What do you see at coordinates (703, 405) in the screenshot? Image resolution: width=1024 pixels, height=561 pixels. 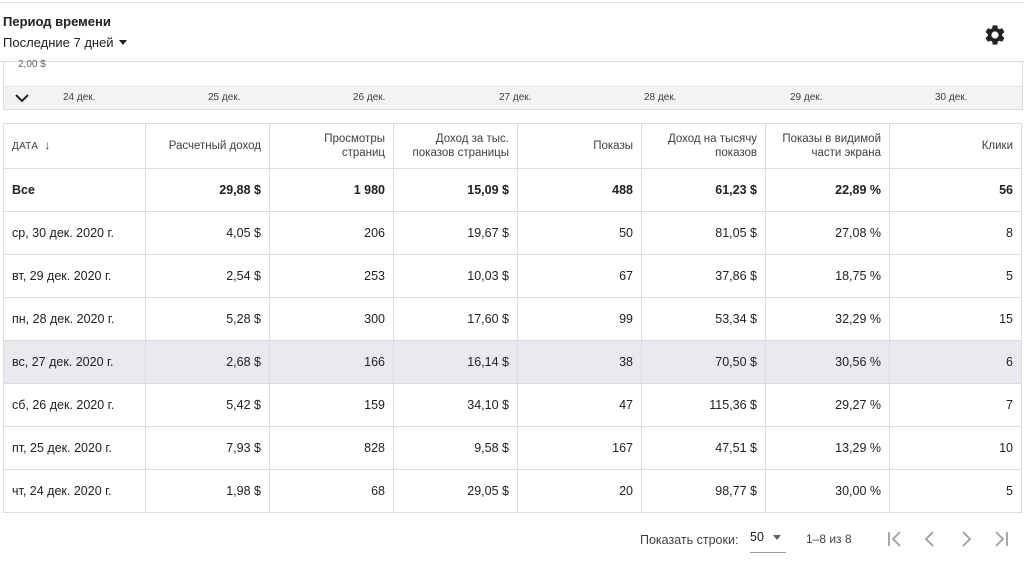 I see `table-cell: 115,36 $` at bounding box center [703, 405].